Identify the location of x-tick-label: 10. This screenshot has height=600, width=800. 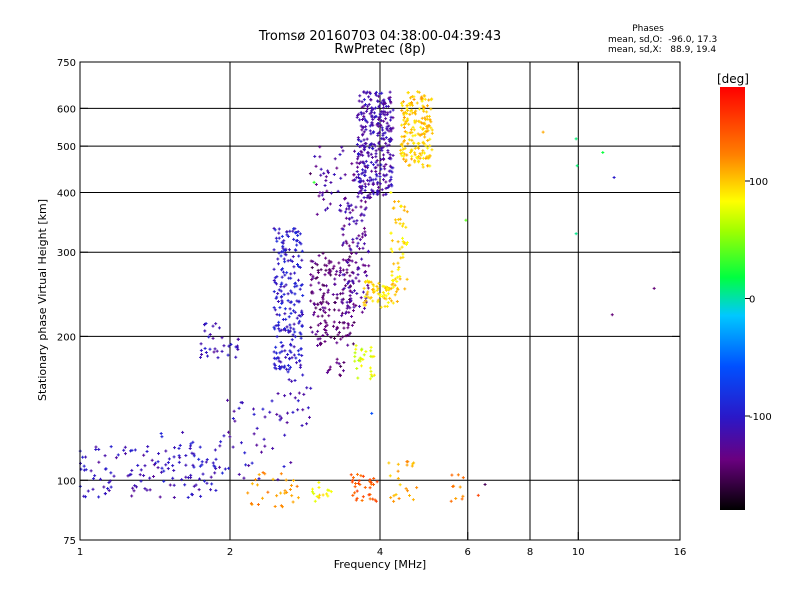
(578, 552).